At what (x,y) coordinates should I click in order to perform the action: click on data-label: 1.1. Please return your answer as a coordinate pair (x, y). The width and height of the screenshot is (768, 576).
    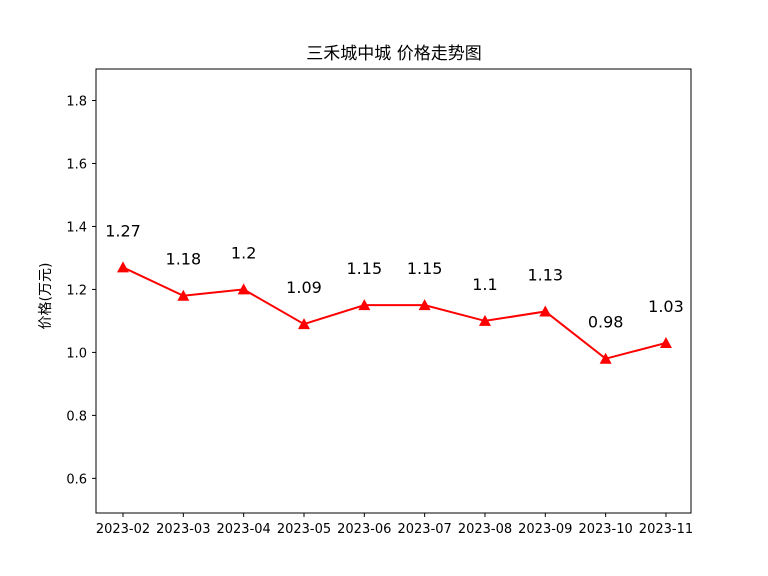
    Looking at the image, I should click on (484, 284).